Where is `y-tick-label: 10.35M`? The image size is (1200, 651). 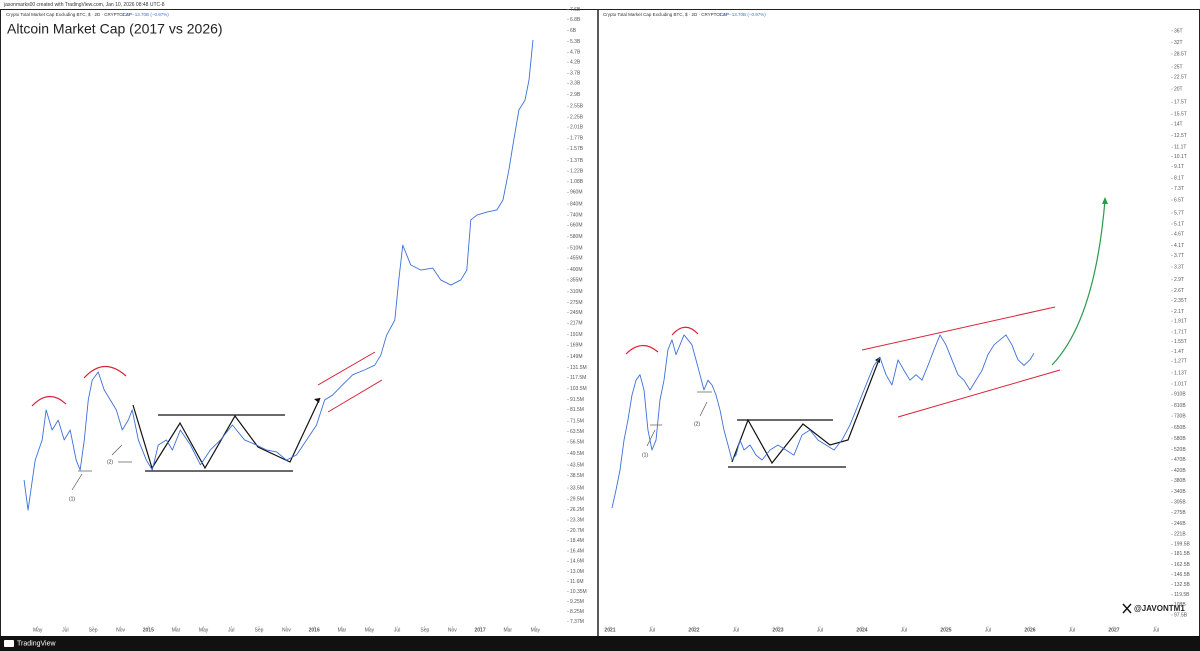
y-tick-label: 10.35M is located at coordinates (578, 592).